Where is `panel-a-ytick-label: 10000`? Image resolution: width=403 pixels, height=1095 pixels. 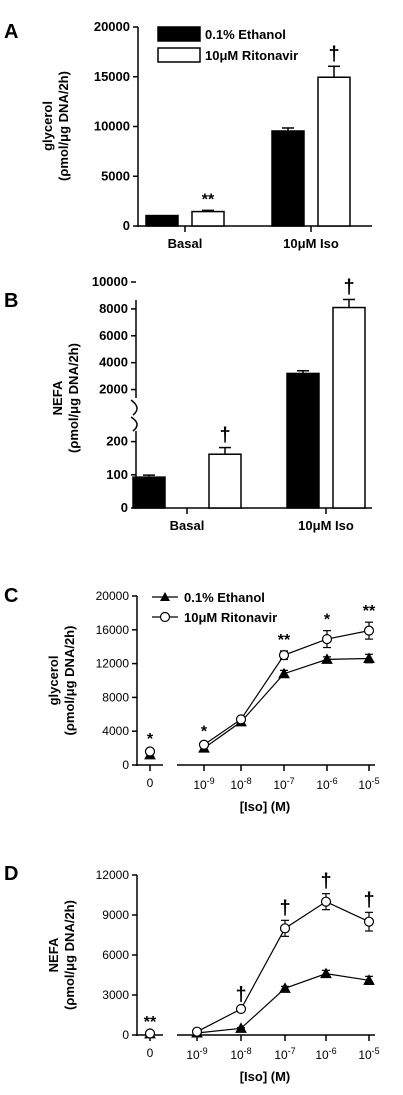
panel-a-ytick-label: 10000 is located at coordinates (112, 126).